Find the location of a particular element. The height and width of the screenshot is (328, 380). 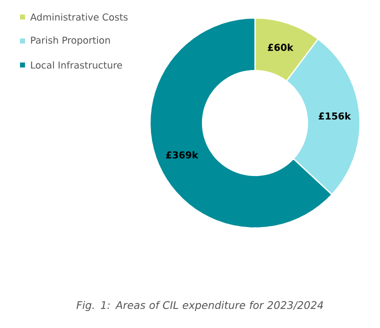

legend-label: Administrative Costs is located at coordinates (79, 17).